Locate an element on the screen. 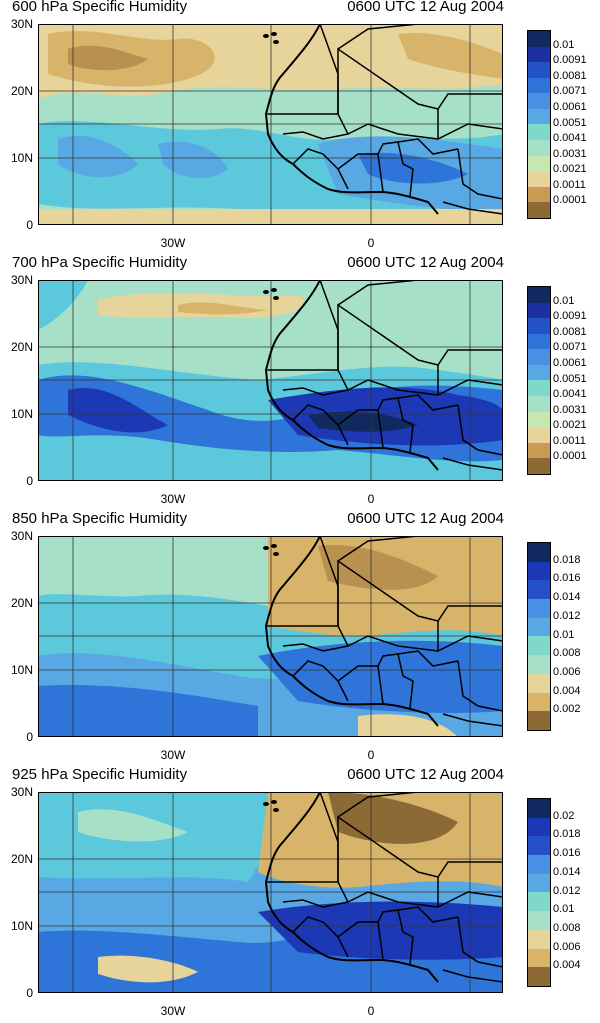 This screenshot has width=600, height=1023. colorbar-label: 0.0091 is located at coordinates (570, 316).